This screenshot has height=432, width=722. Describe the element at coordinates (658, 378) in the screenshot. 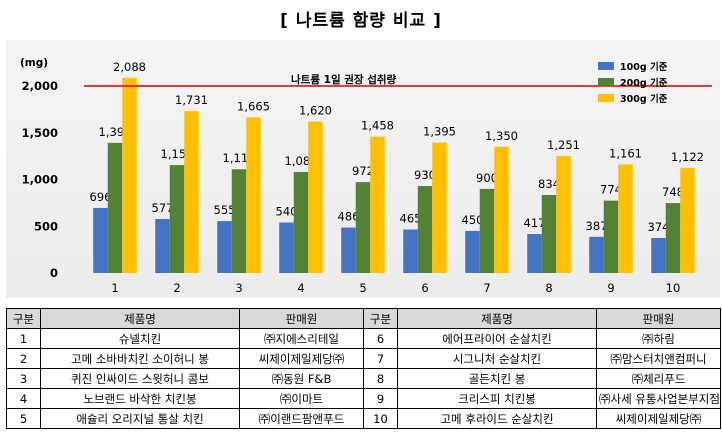

I see `cell-seller: ㈜체리푸드` at that location.